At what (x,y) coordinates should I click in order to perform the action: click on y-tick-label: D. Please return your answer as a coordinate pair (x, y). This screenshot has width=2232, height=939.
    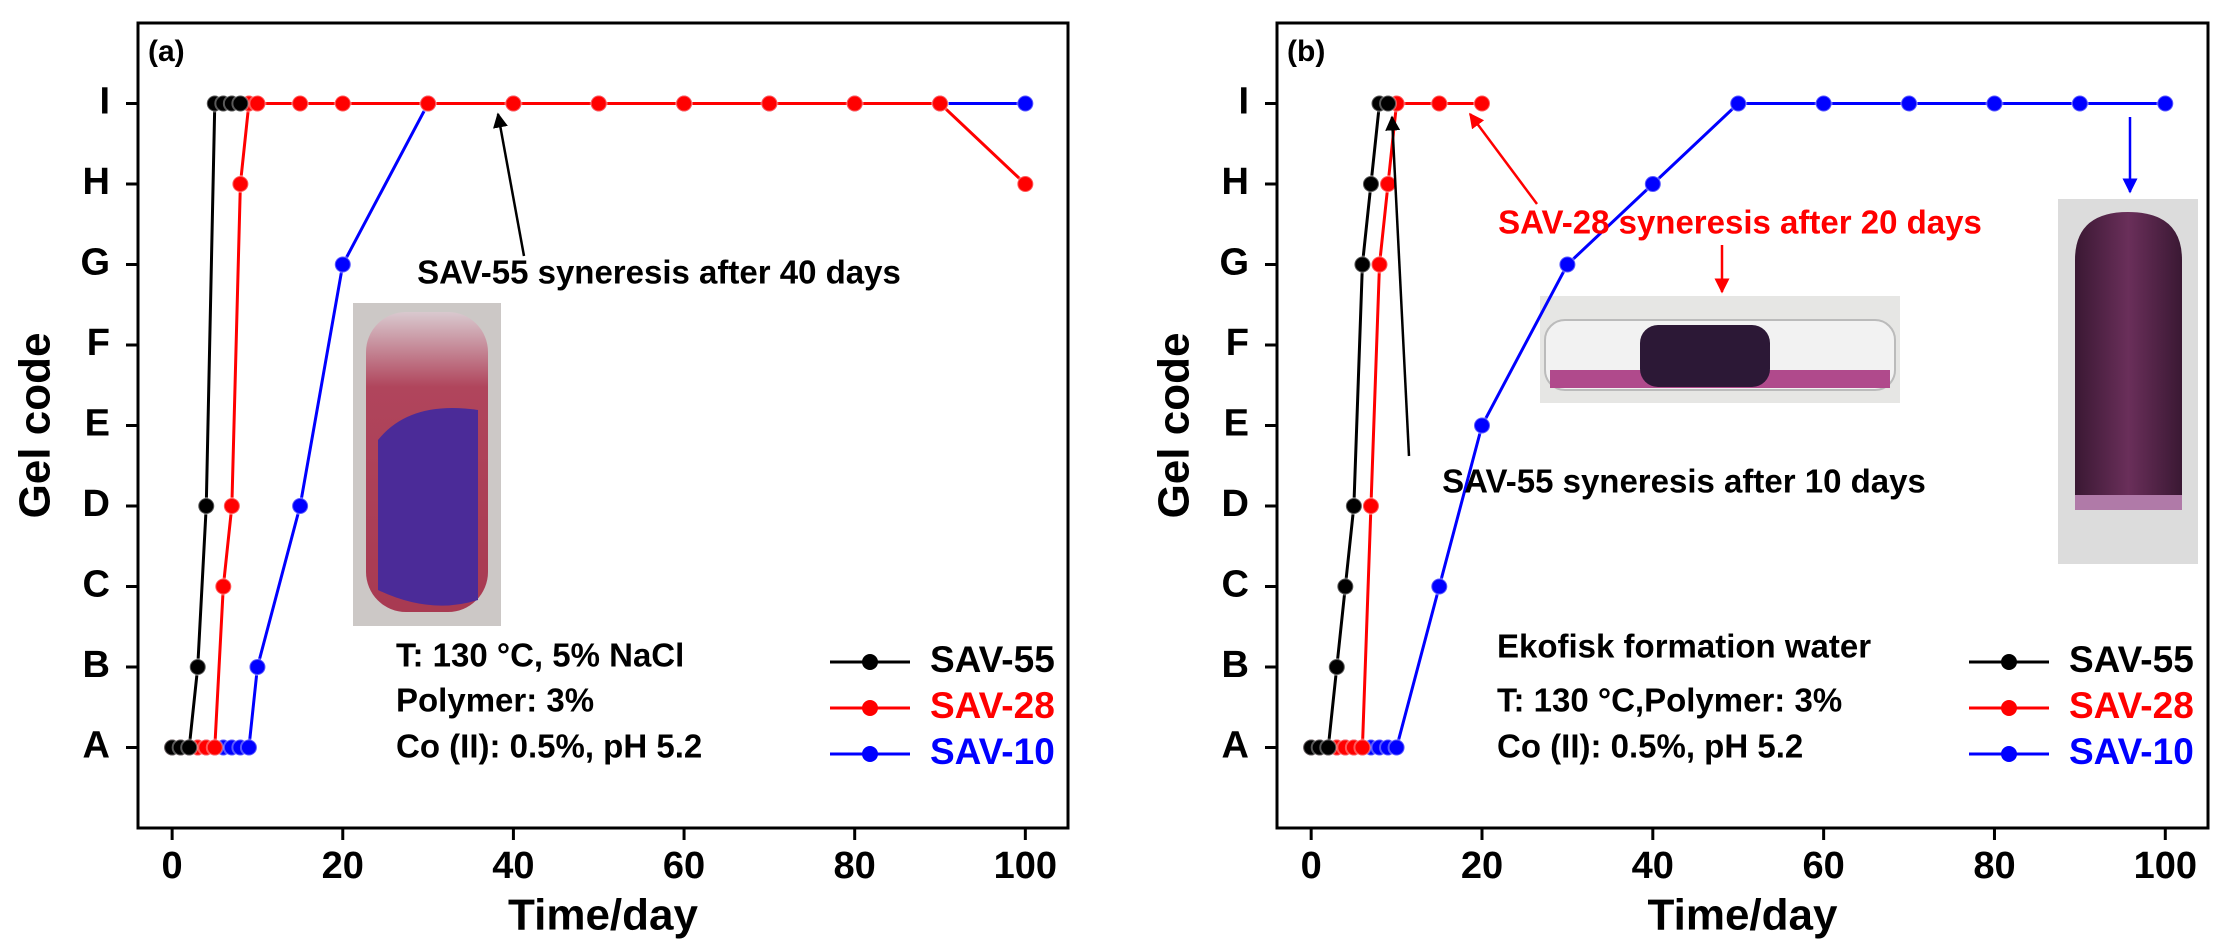
    Looking at the image, I should click on (1235, 504).